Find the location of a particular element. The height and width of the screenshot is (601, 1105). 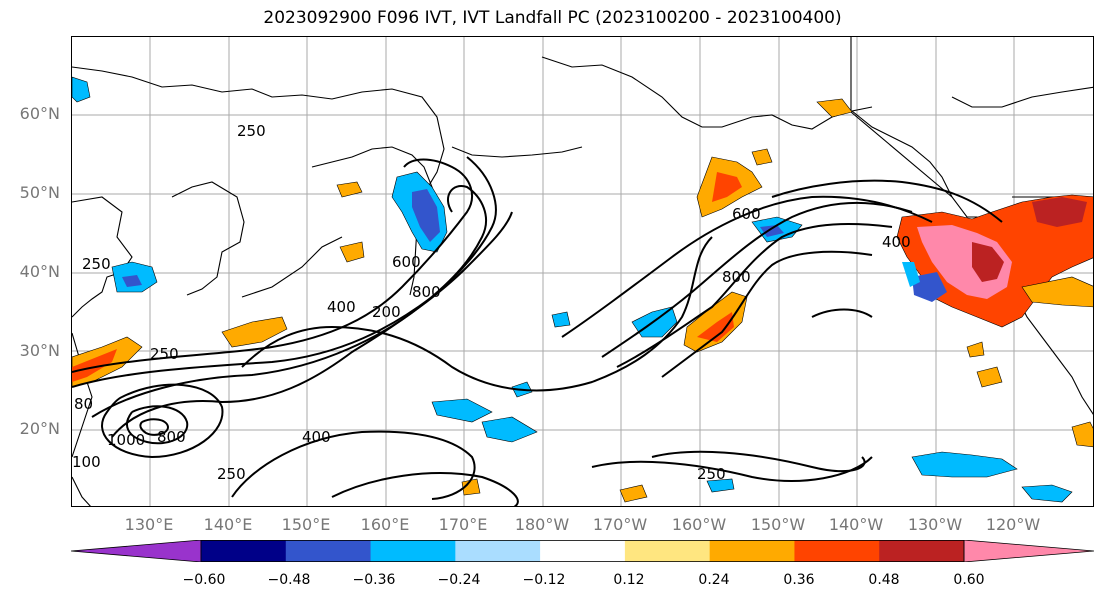

lon-label-130w: 130°W is located at coordinates (935, 524).